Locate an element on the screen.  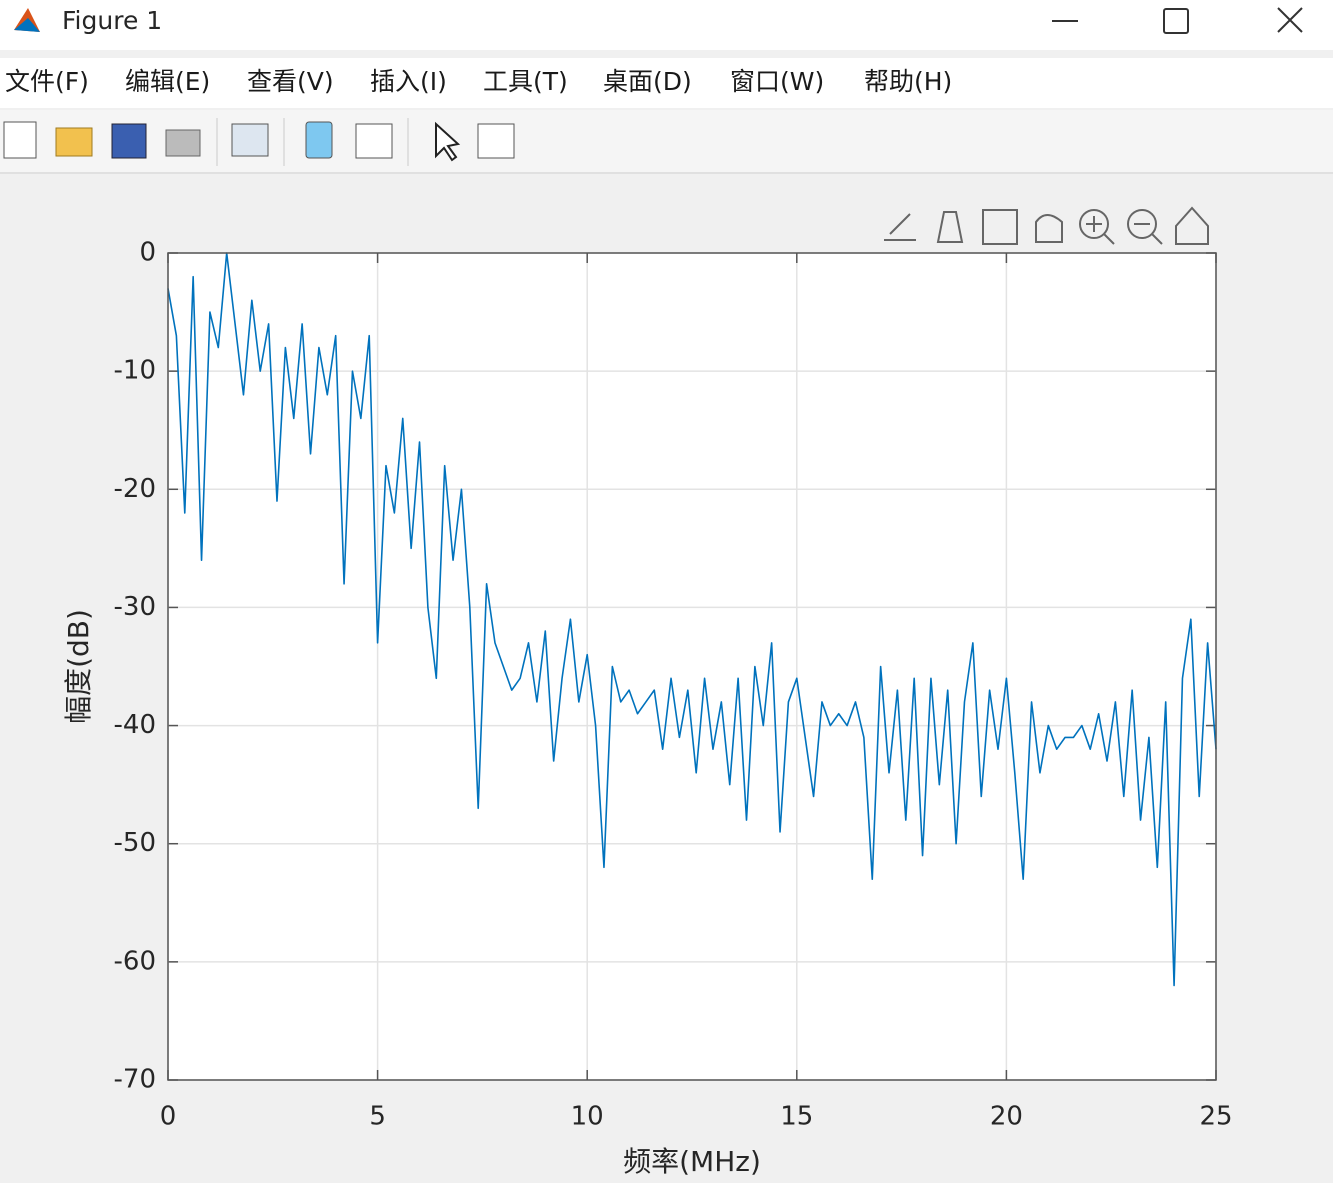
y-tick-label: -60 is located at coordinates (135, 961).